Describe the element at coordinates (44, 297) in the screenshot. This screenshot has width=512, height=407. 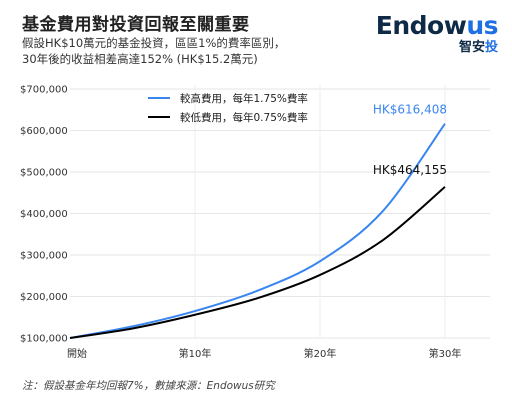
I see `y-tick-label: $200,000` at that location.